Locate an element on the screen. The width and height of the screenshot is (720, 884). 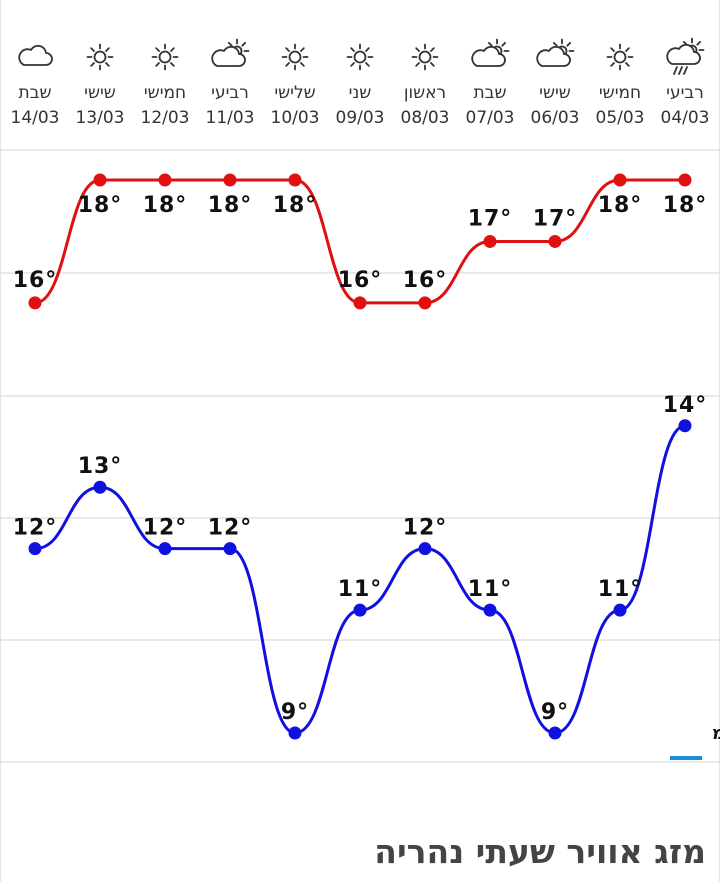
cloud-icon is located at coordinates (35, 55).